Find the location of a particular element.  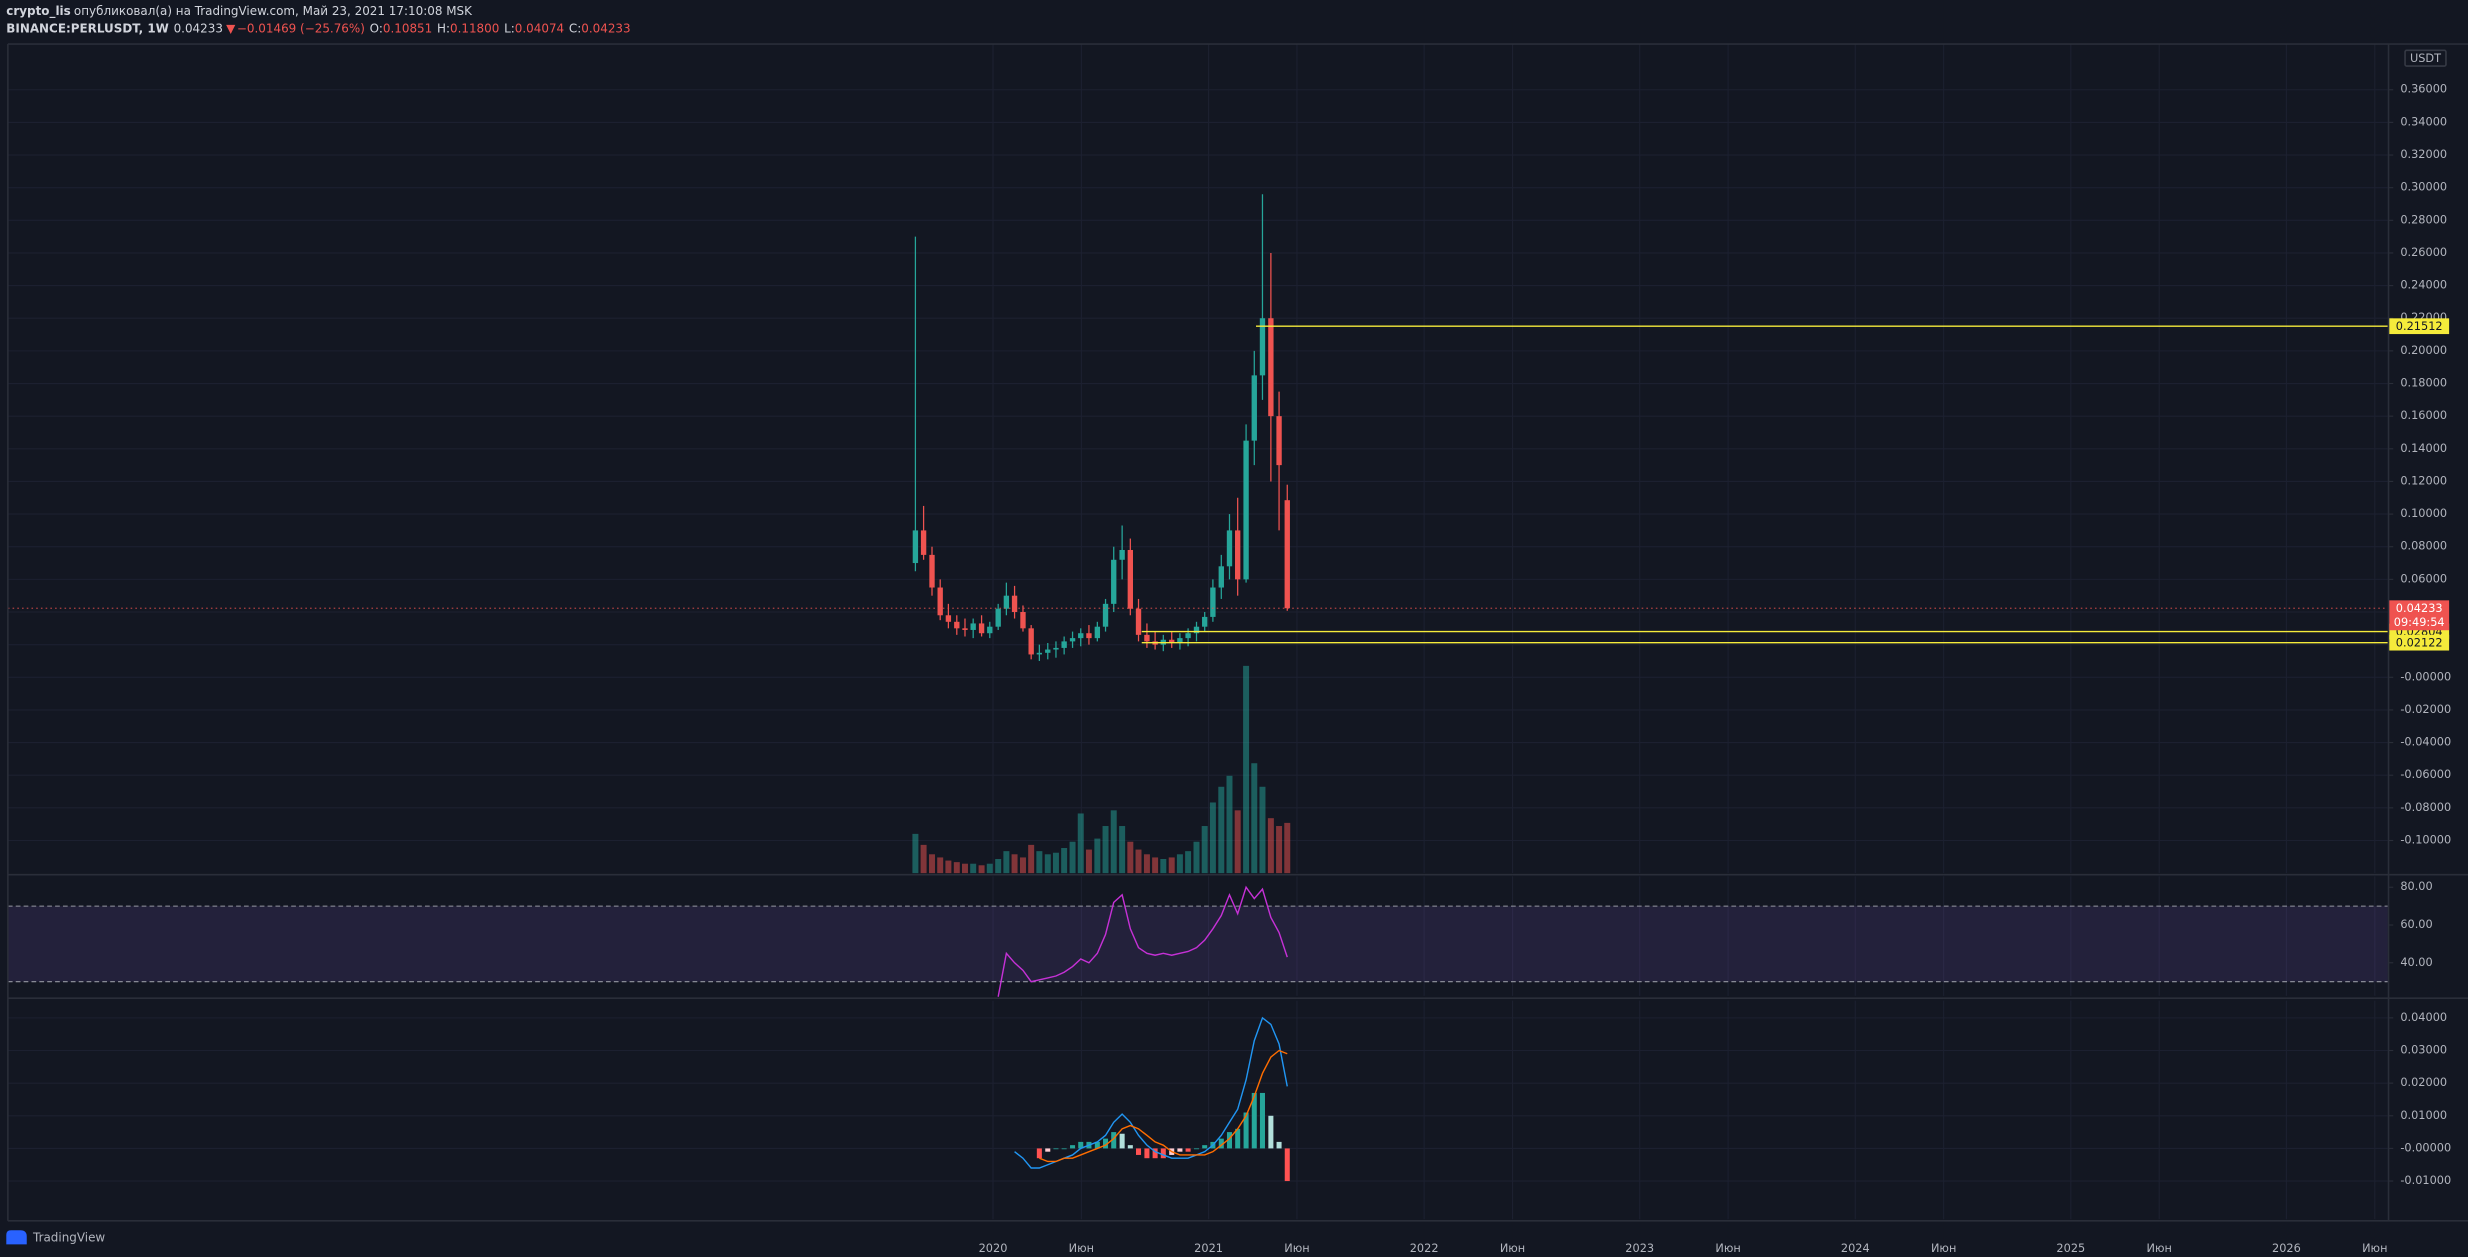

x-tick-label: 2022 is located at coordinates (1424, 1248).